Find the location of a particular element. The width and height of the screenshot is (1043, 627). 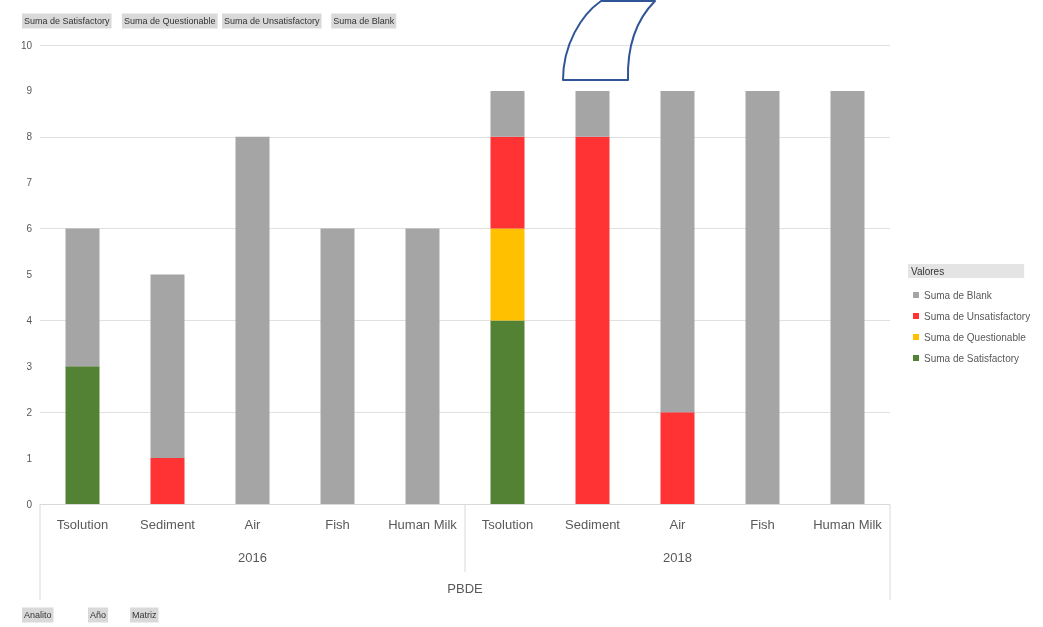

y-tick-label: 6 is located at coordinates (29, 229).